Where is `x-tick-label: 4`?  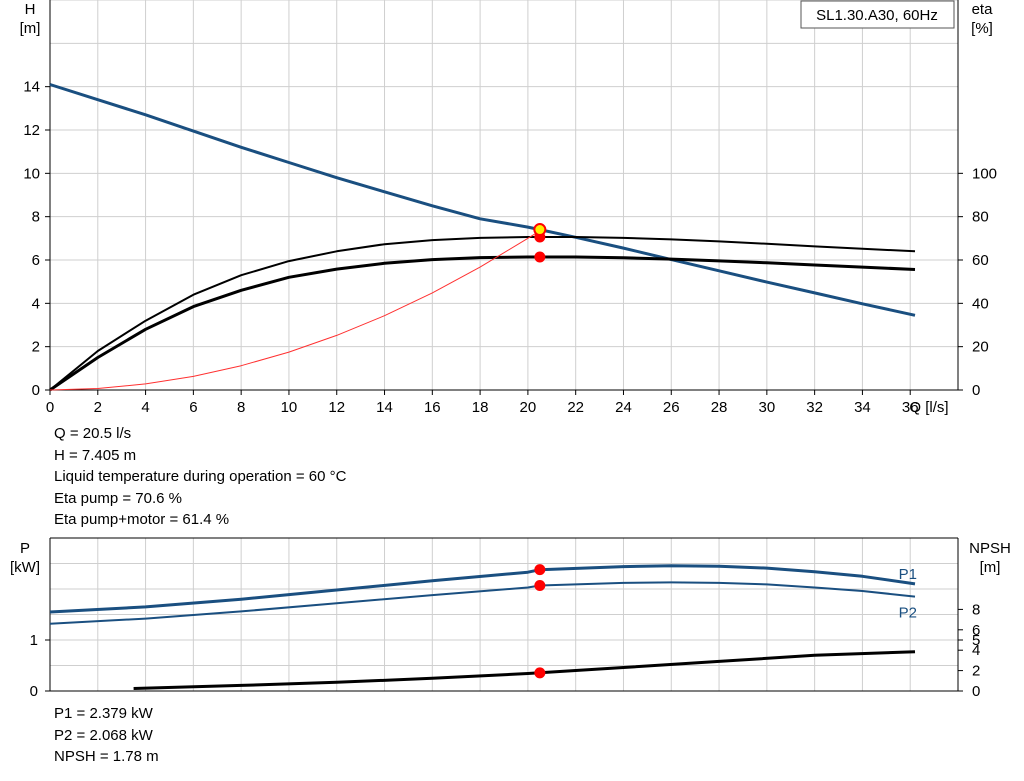
x-tick-label: 4 is located at coordinates (145, 407).